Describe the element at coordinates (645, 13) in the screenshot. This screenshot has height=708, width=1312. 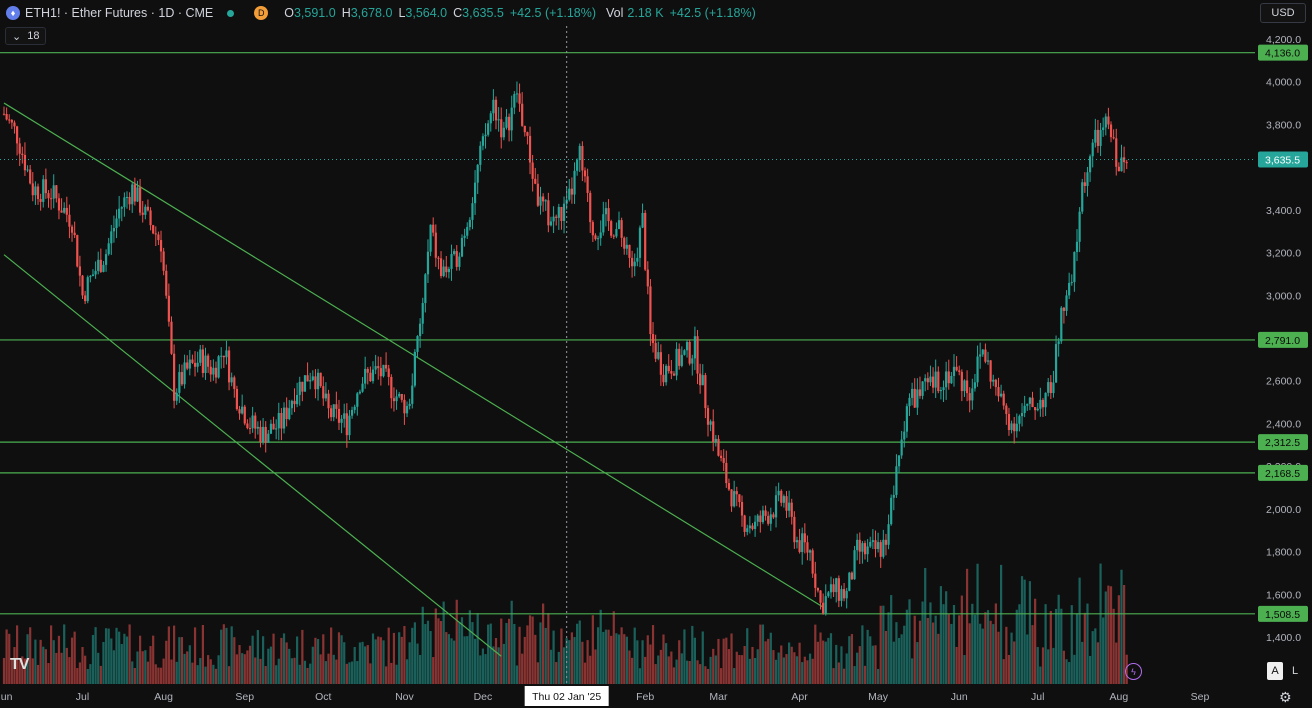
I see `vol-value: 2.18 K` at that location.